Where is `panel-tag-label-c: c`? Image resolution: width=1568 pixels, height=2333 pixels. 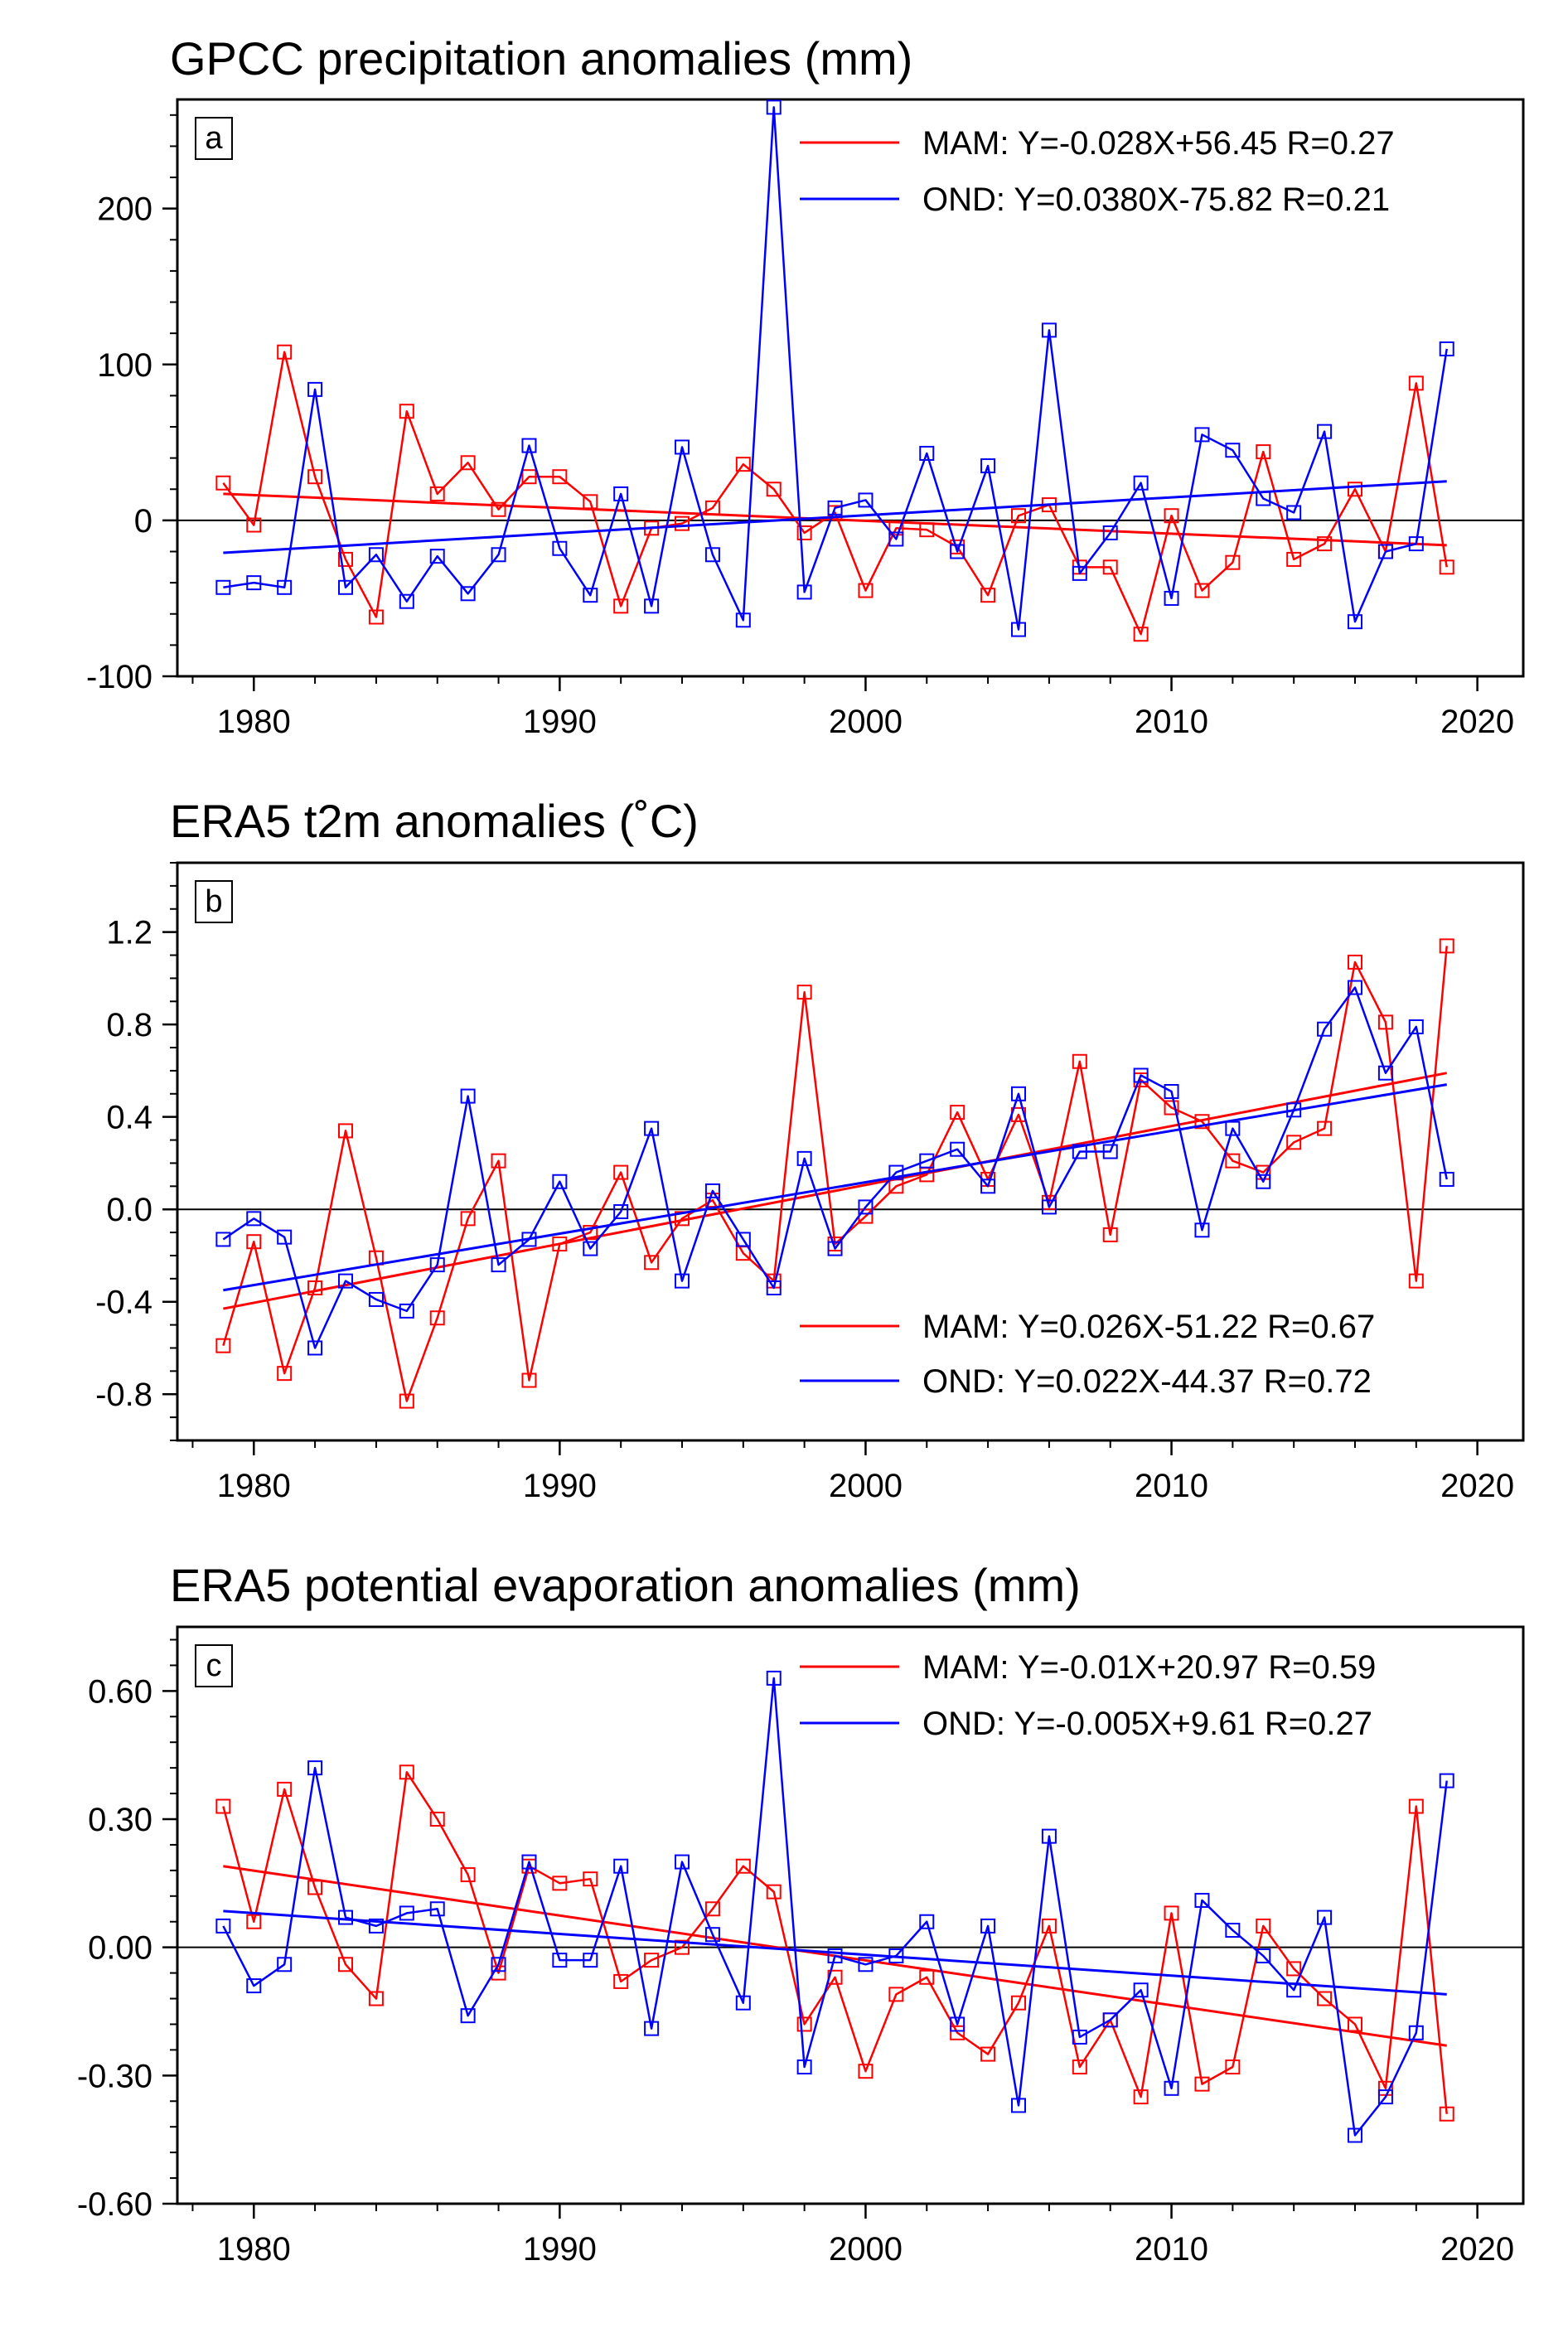
panel-tag-label-c: c is located at coordinates (214, 1666).